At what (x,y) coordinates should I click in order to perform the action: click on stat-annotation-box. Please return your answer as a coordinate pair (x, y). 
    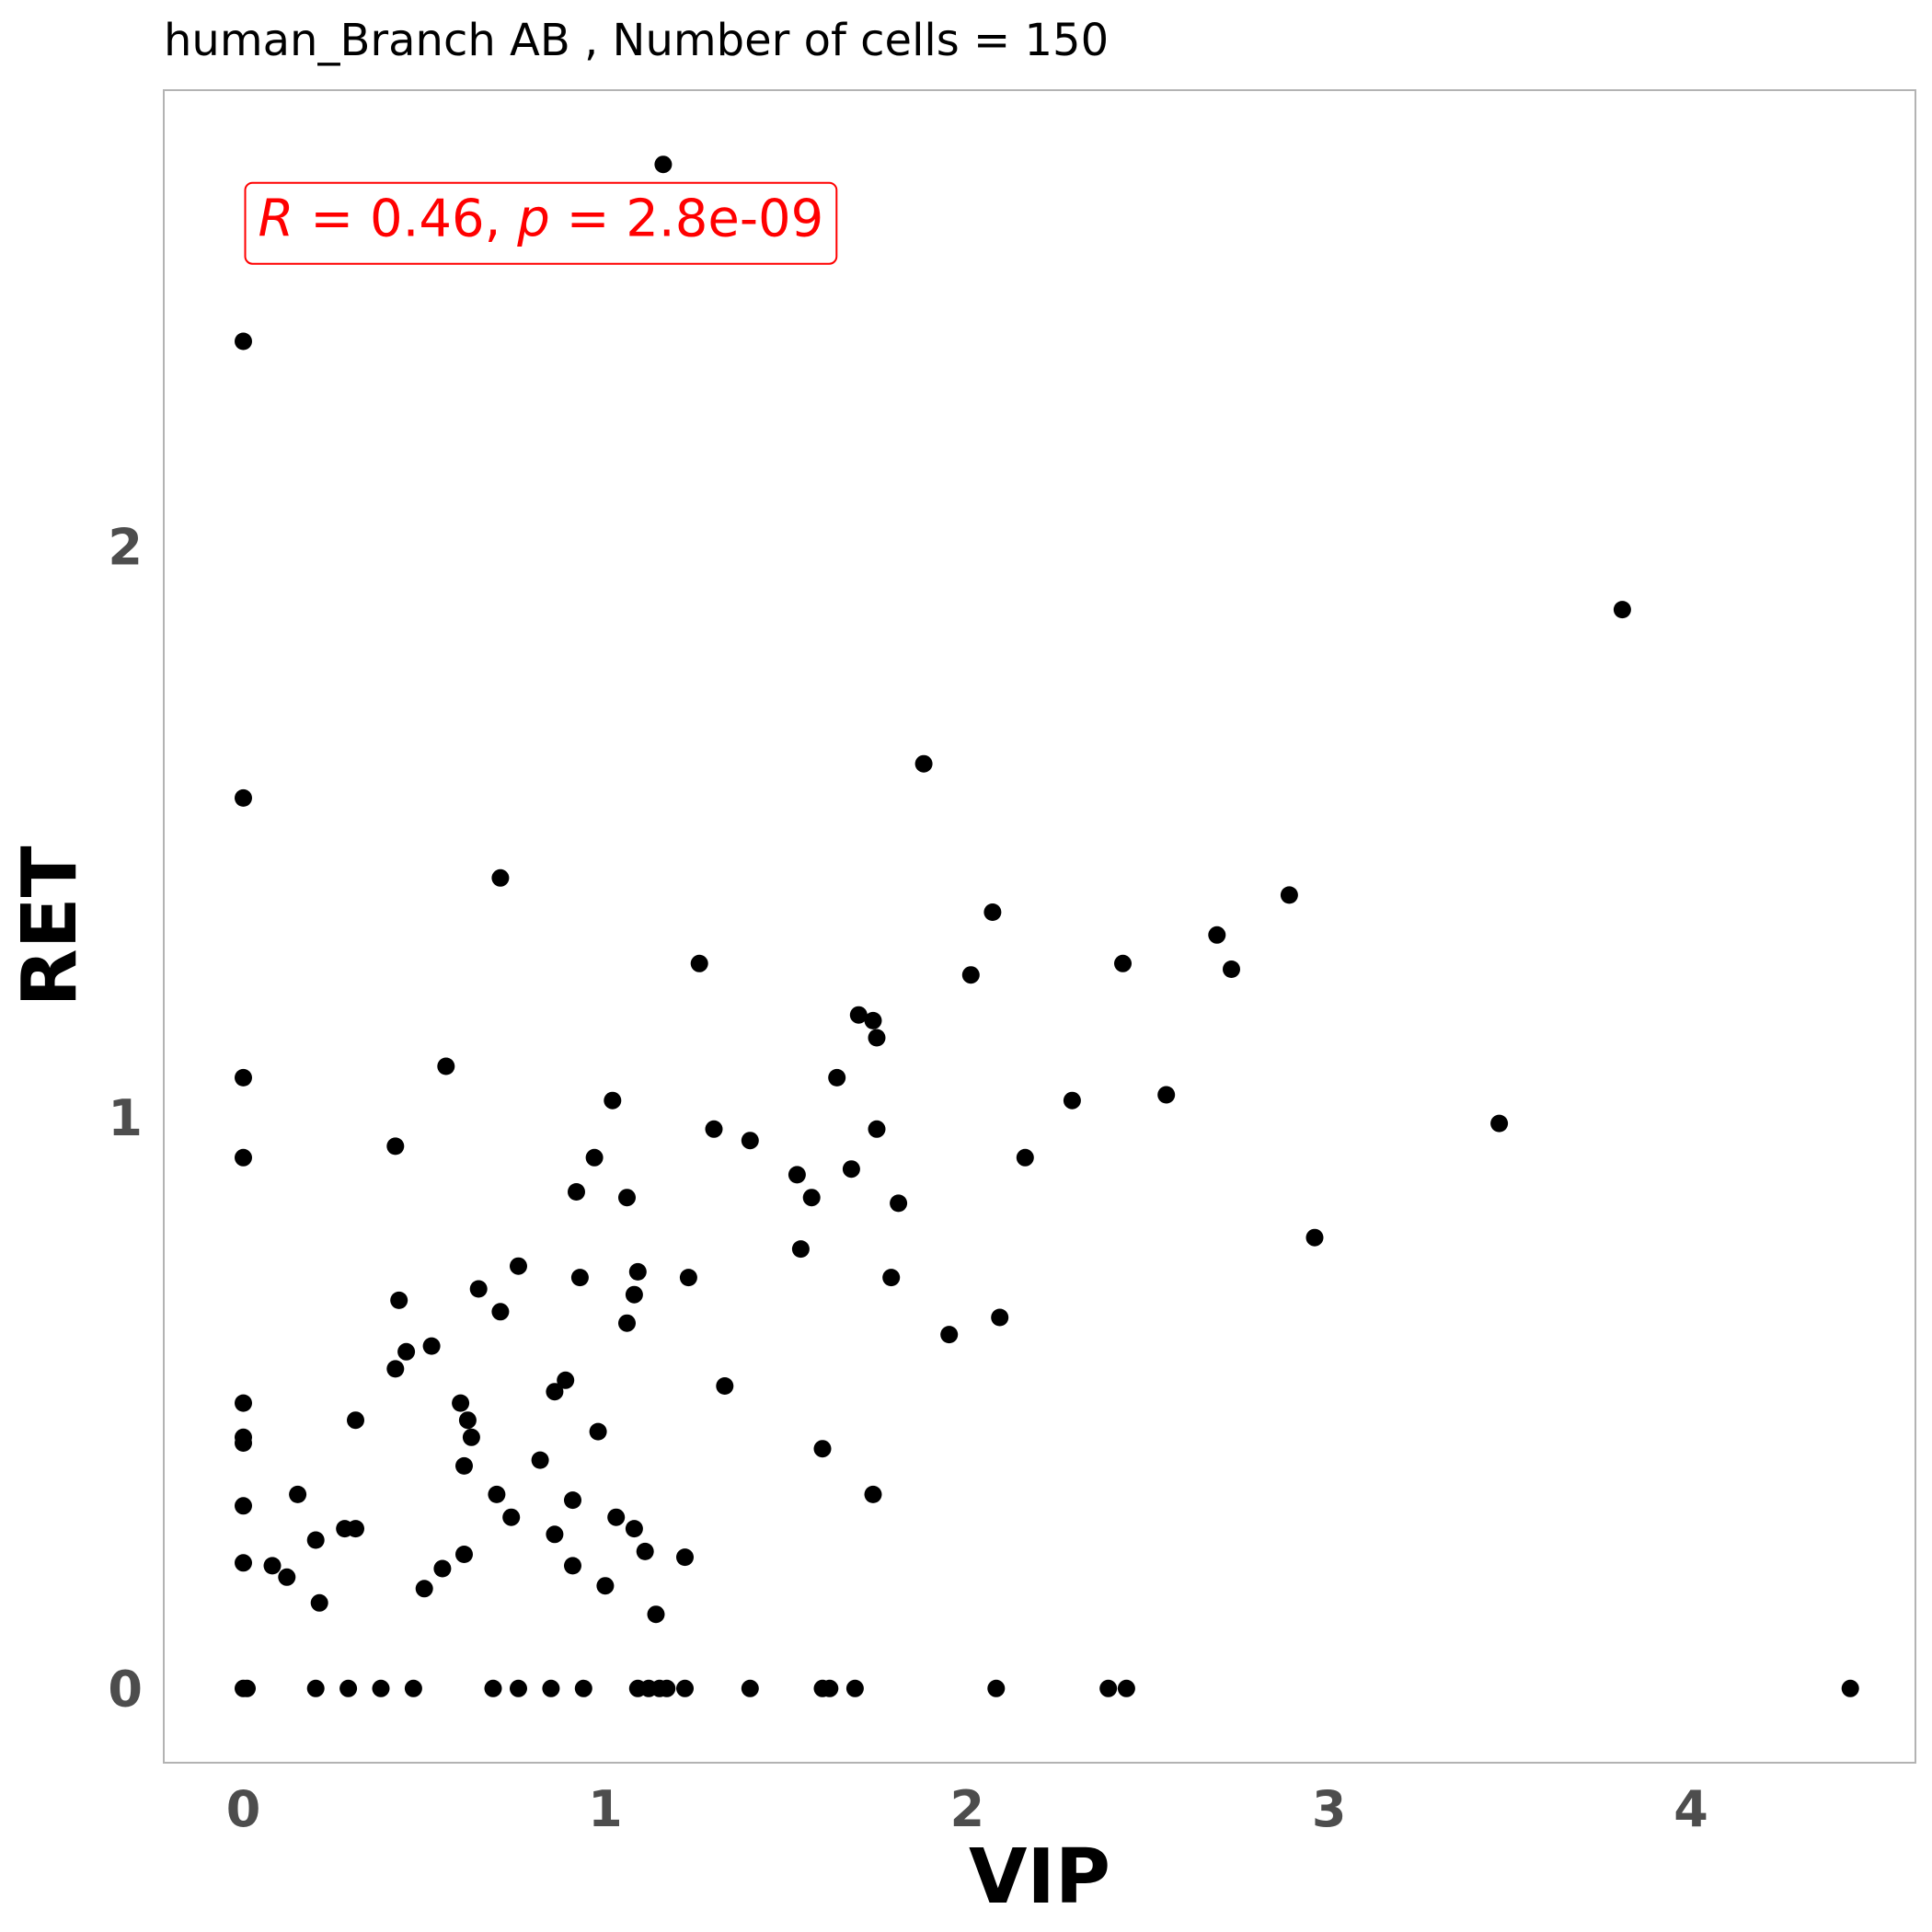
    Looking at the image, I should click on (541, 223).